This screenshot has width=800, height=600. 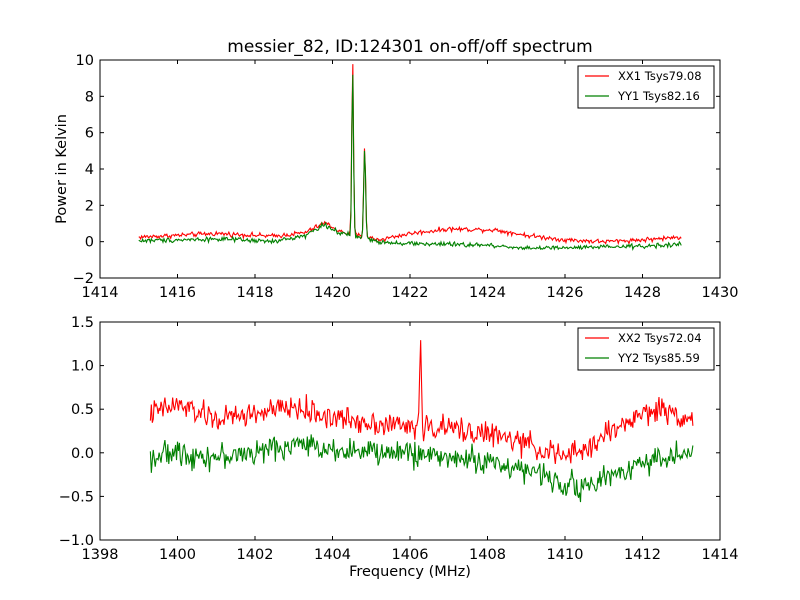 What do you see at coordinates (82, 367) in the screenshot?
I see `y-tick-label: 1.0` at bounding box center [82, 367].